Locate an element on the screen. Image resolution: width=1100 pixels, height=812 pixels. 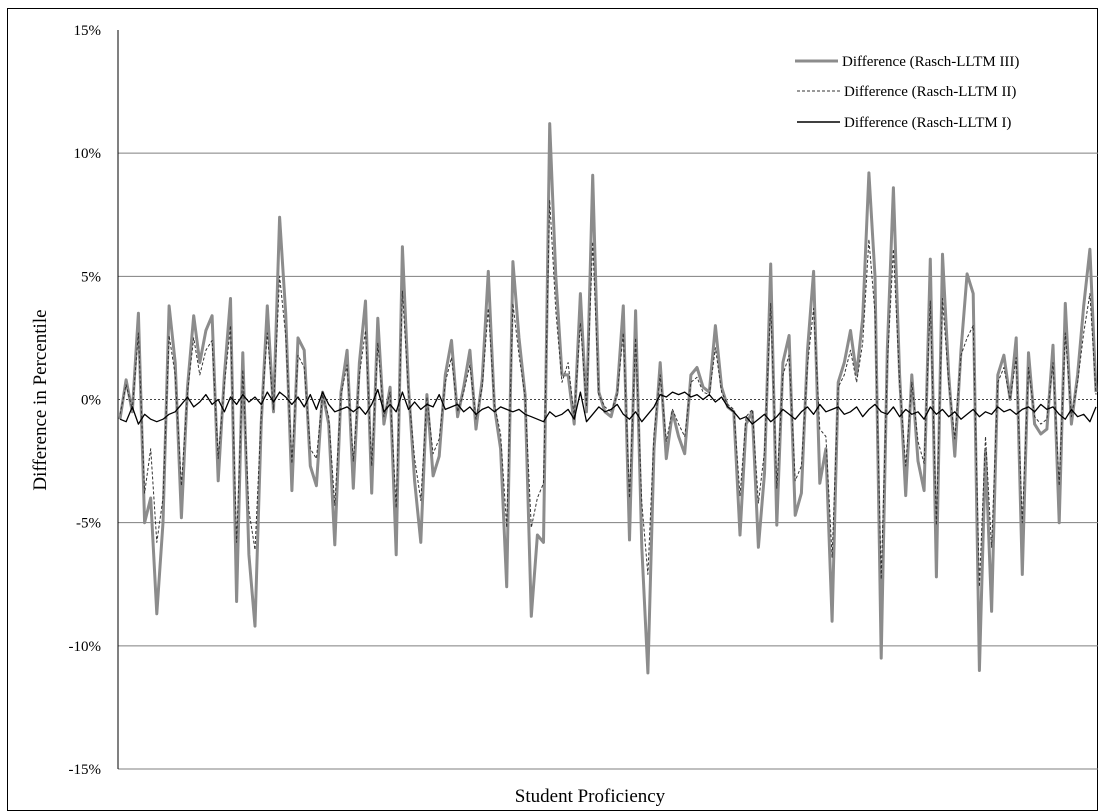
y-axis-title: Difference in Percentile is located at coordinates (40, 399).